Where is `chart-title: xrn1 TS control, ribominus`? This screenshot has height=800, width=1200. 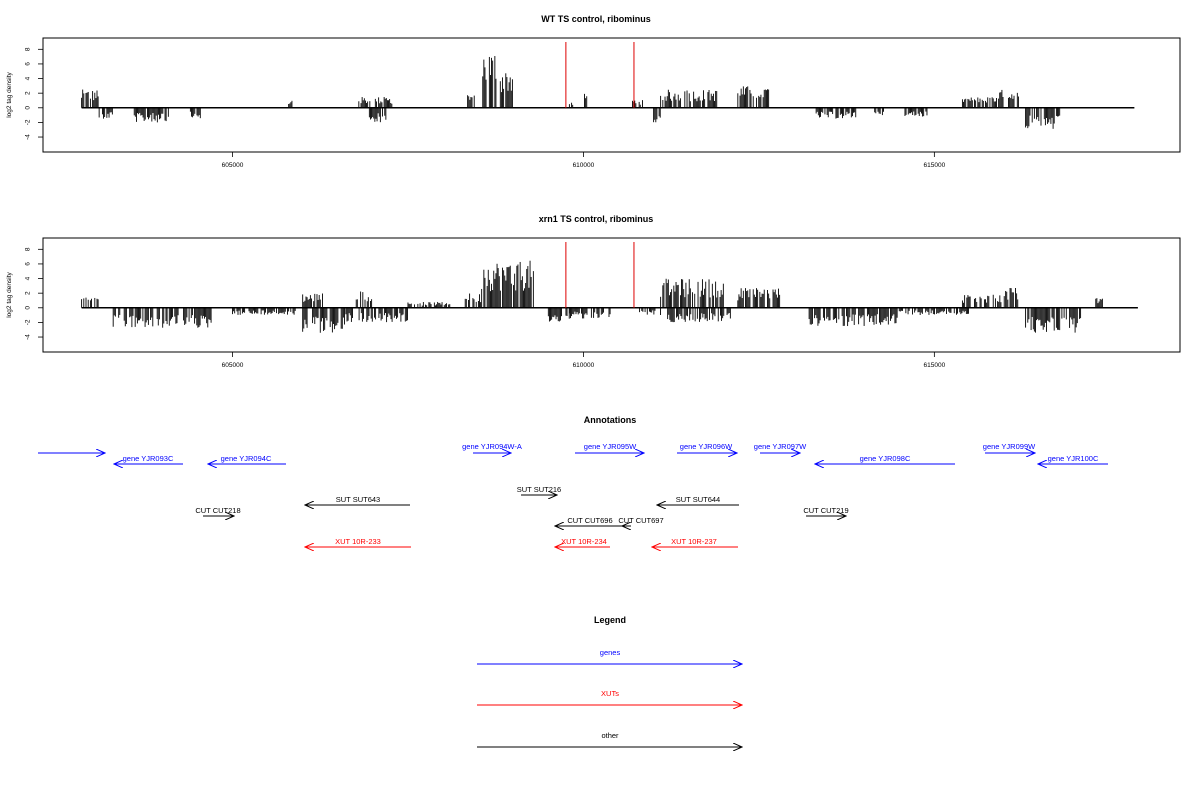
chart-title: xrn1 TS control, ribominus is located at coordinates (596, 219).